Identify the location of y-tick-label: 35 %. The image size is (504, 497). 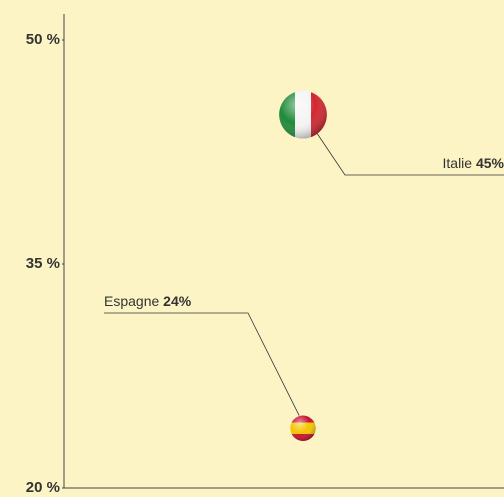
(43, 263).